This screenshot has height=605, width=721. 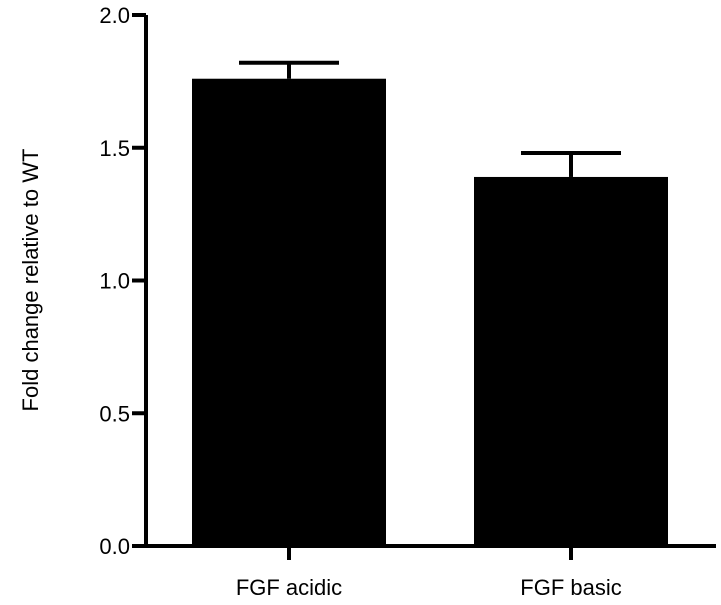 I want to click on y-tick-label-2: 1.0, so click(x=114, y=281).